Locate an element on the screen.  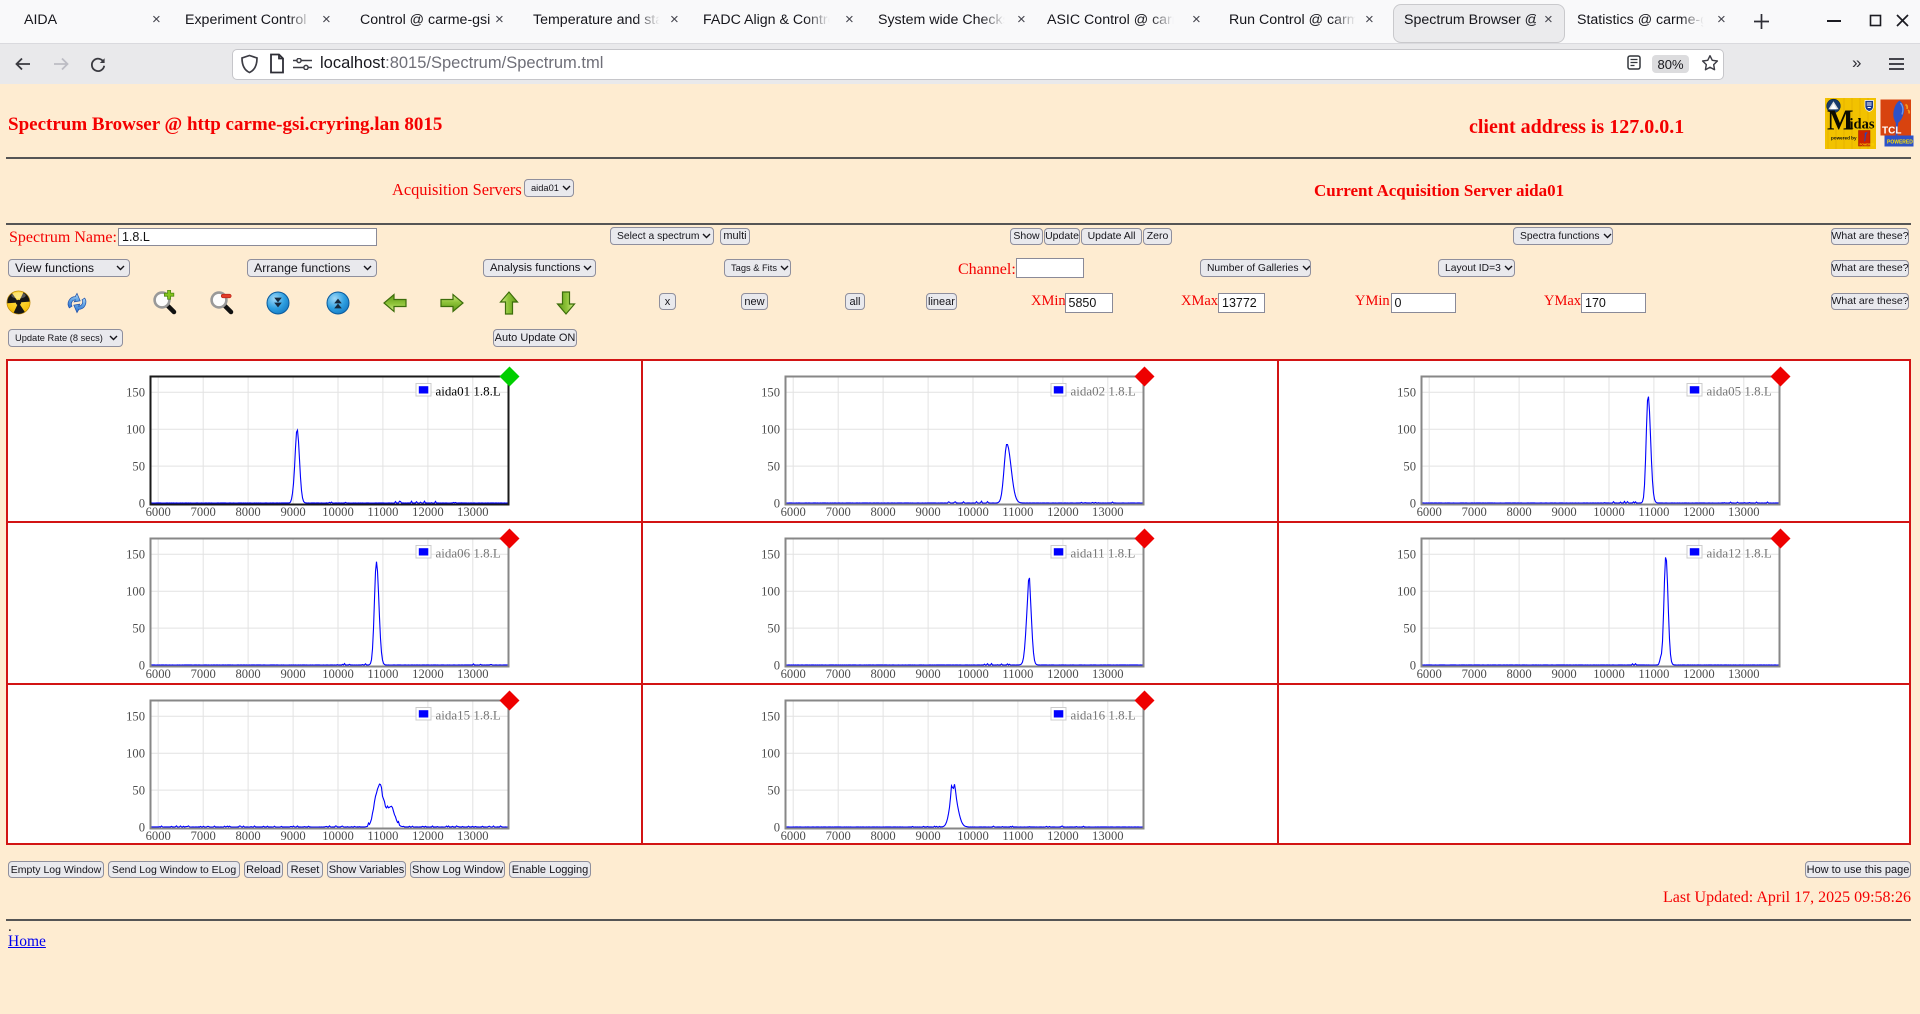
svg-text: aida05 1.8.L is located at coordinates (1739, 390).